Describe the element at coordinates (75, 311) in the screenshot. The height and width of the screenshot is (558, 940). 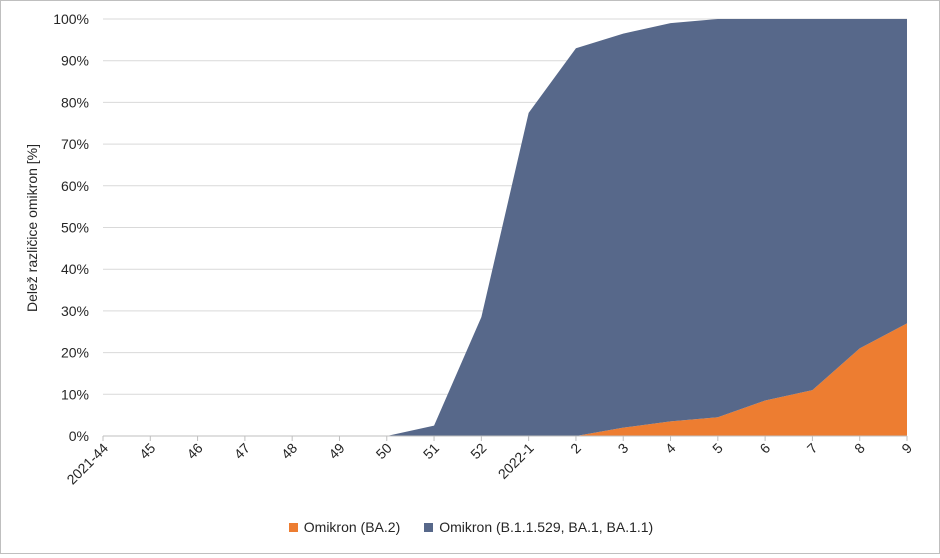
I see `y-tick-label: 30%` at that location.